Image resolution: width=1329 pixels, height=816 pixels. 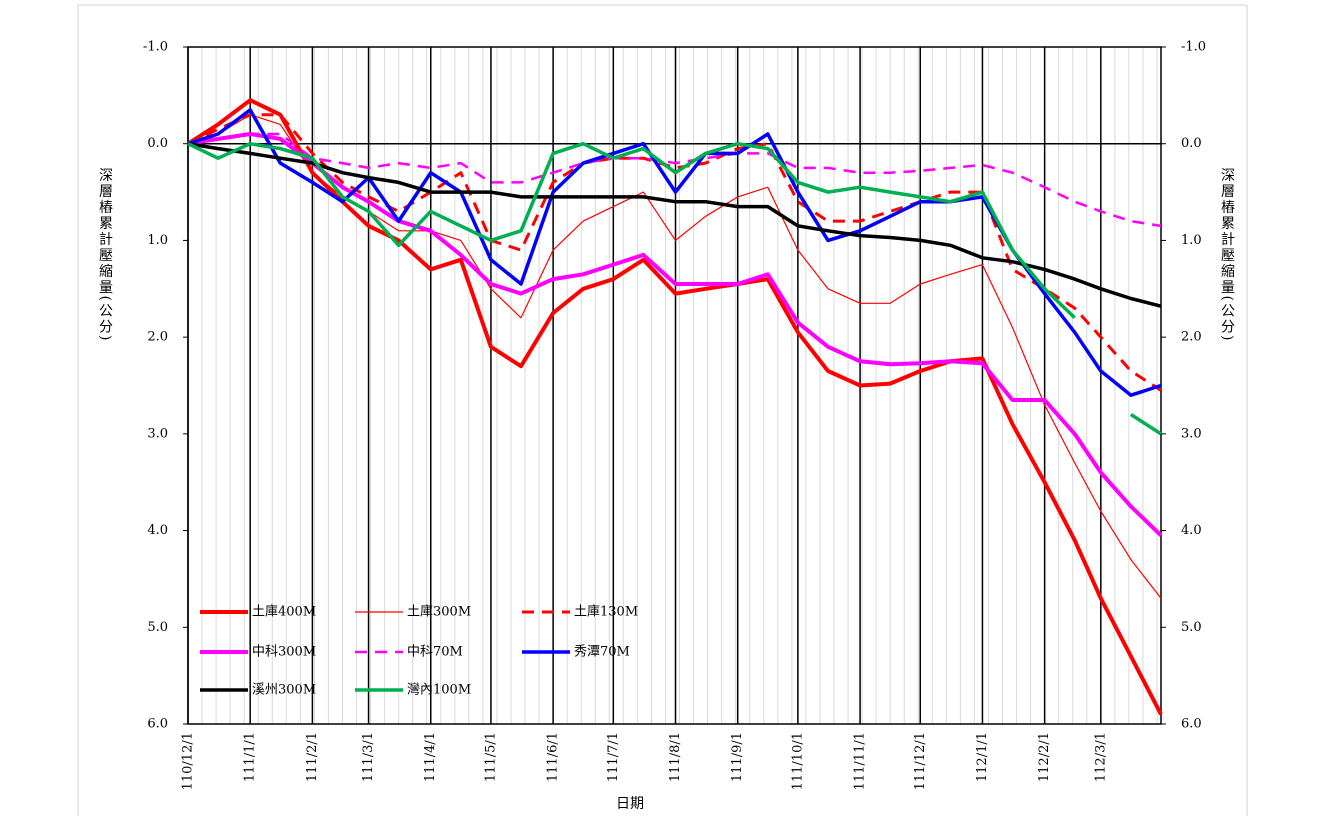 What do you see at coordinates (982, 757) in the screenshot?
I see `x-tick-label: 112/1/1` at bounding box center [982, 757].